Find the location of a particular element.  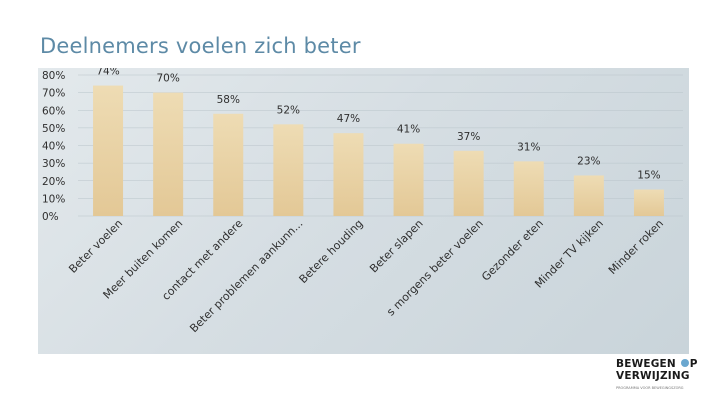

y-tick-label: 40% is located at coordinates (53, 147).